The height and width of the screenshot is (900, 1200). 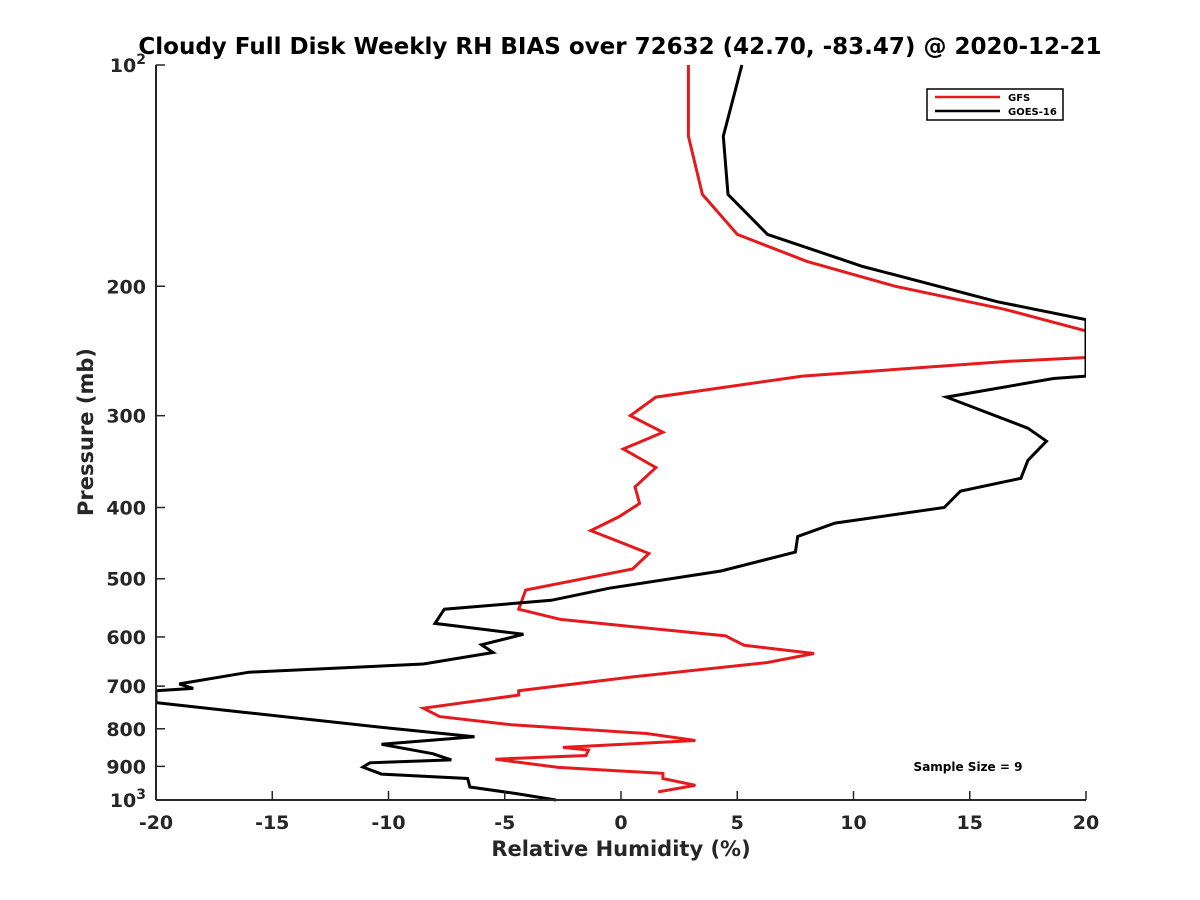 What do you see at coordinates (1032, 112) in the screenshot?
I see `legend-label-goes16: GOES-16` at bounding box center [1032, 112].